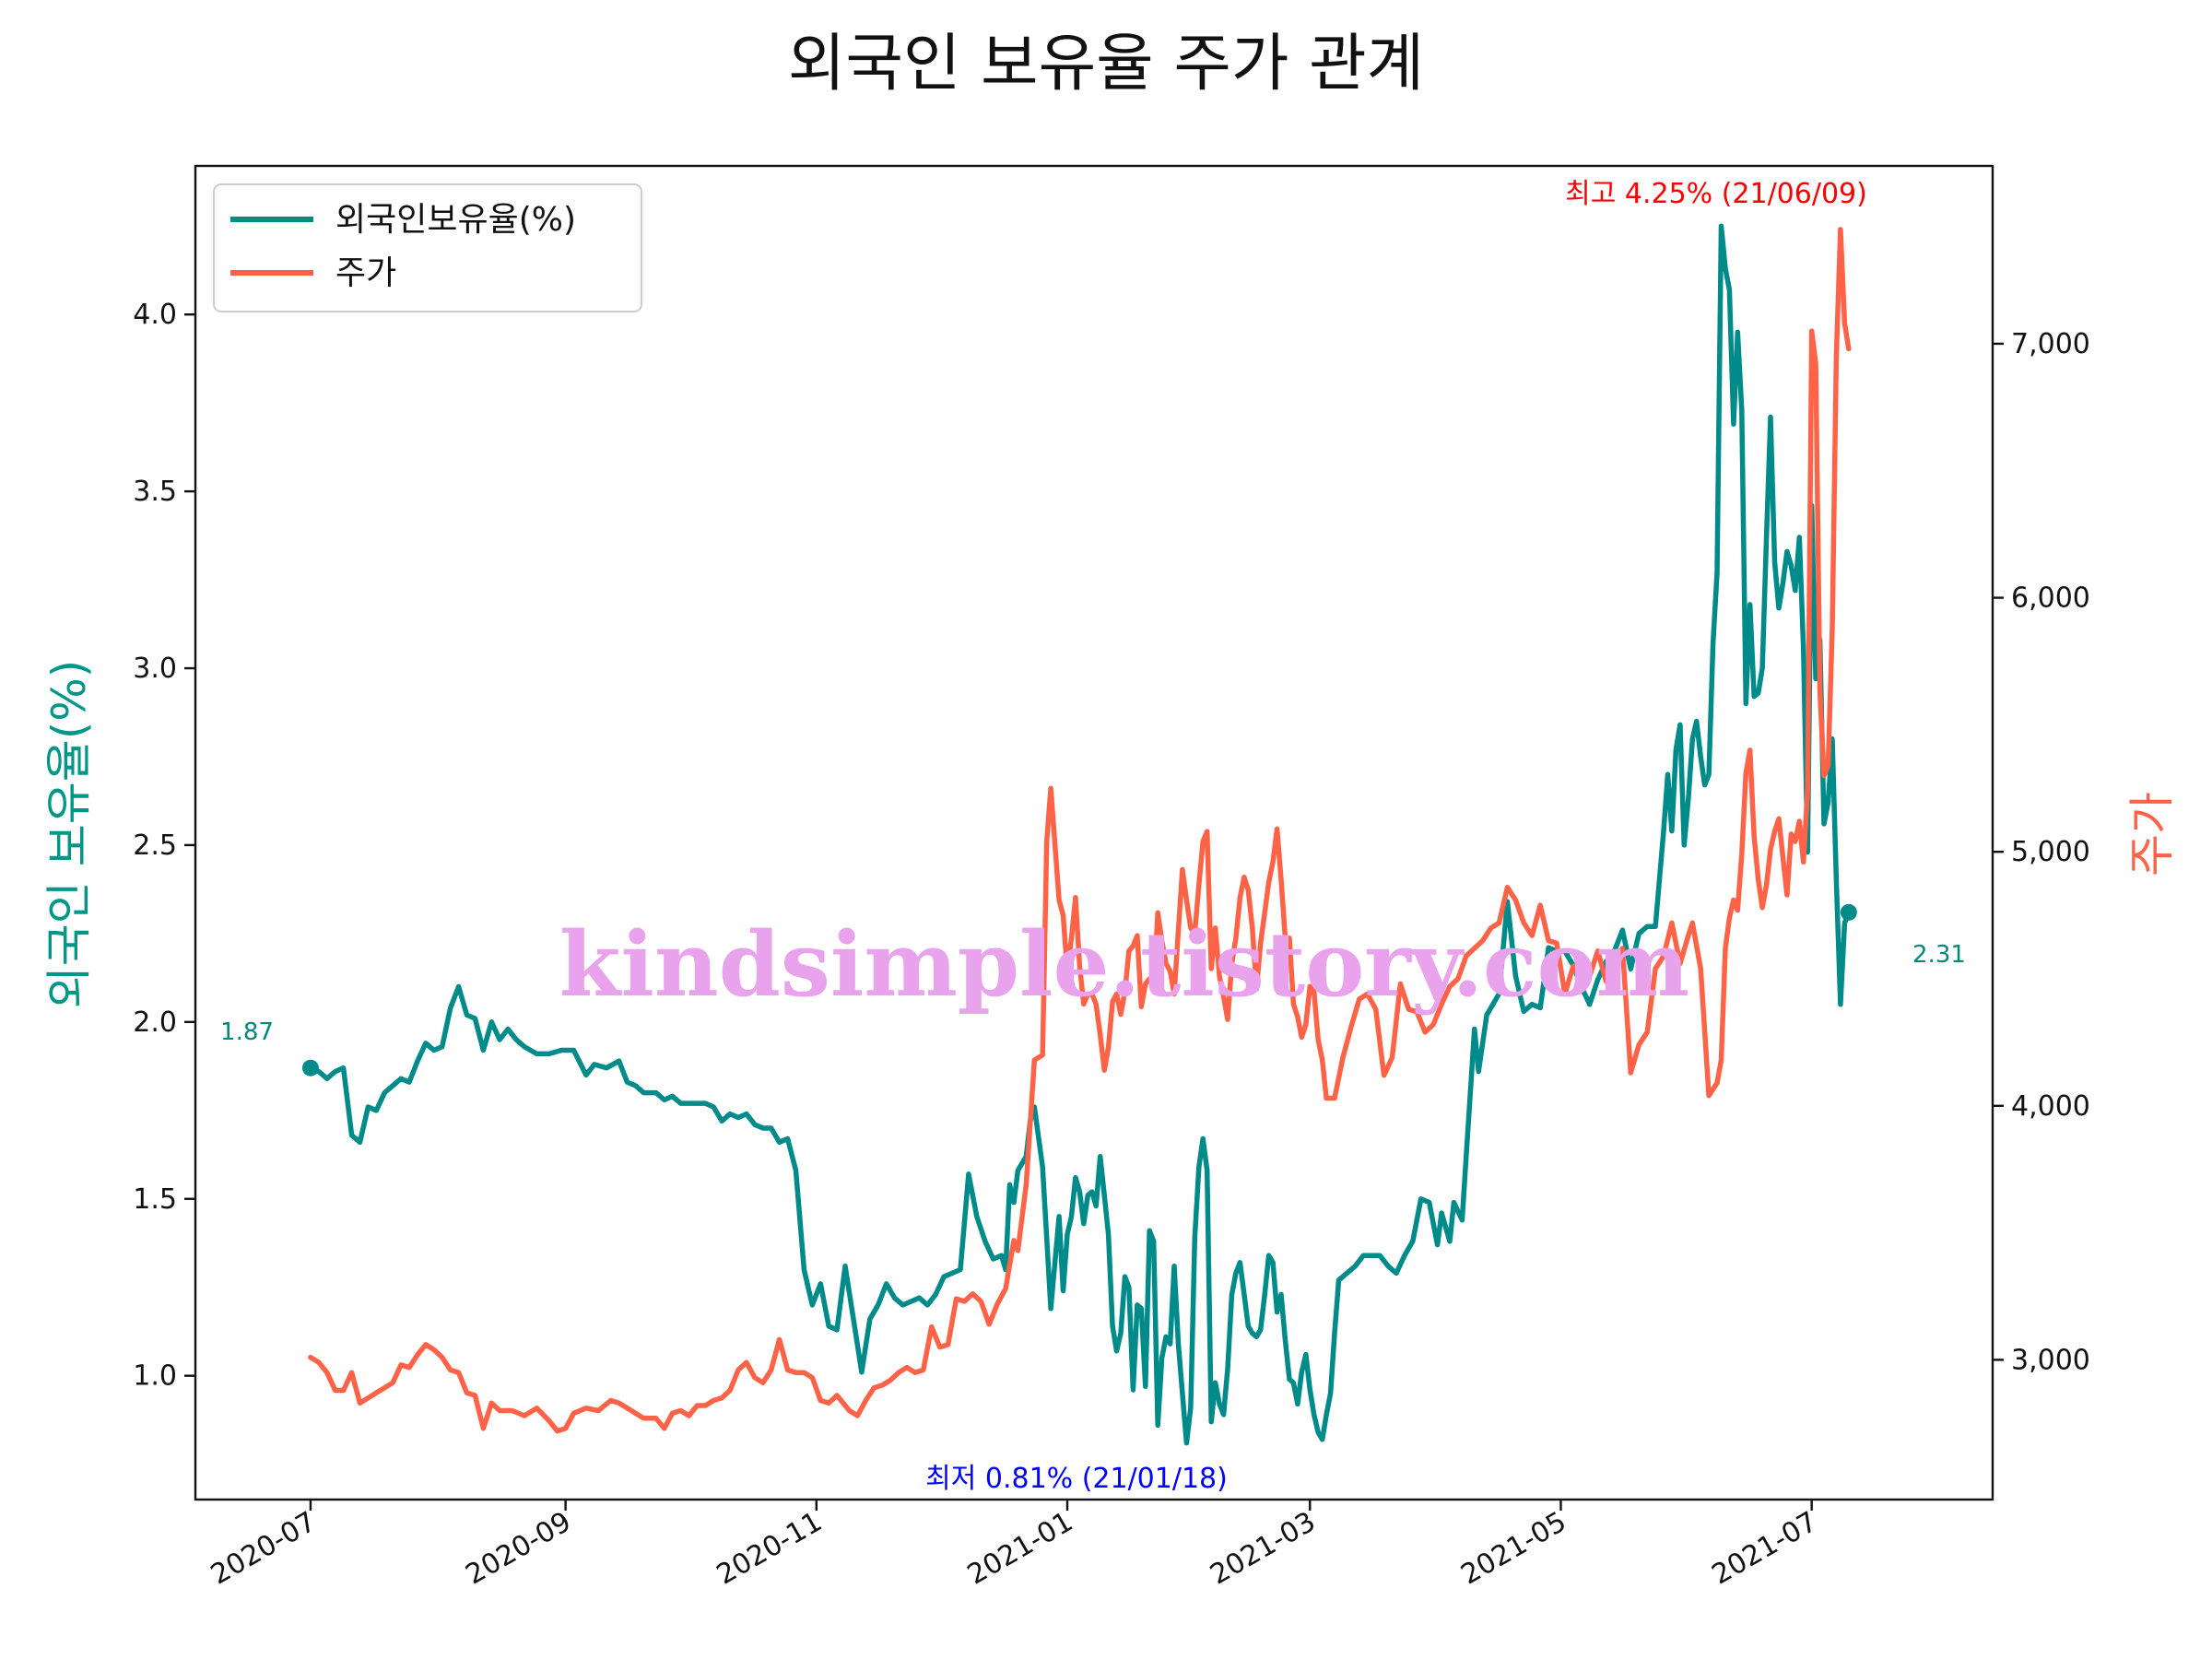  I want to click on x-tick-label: 2021-03, so click(1263, 1549).